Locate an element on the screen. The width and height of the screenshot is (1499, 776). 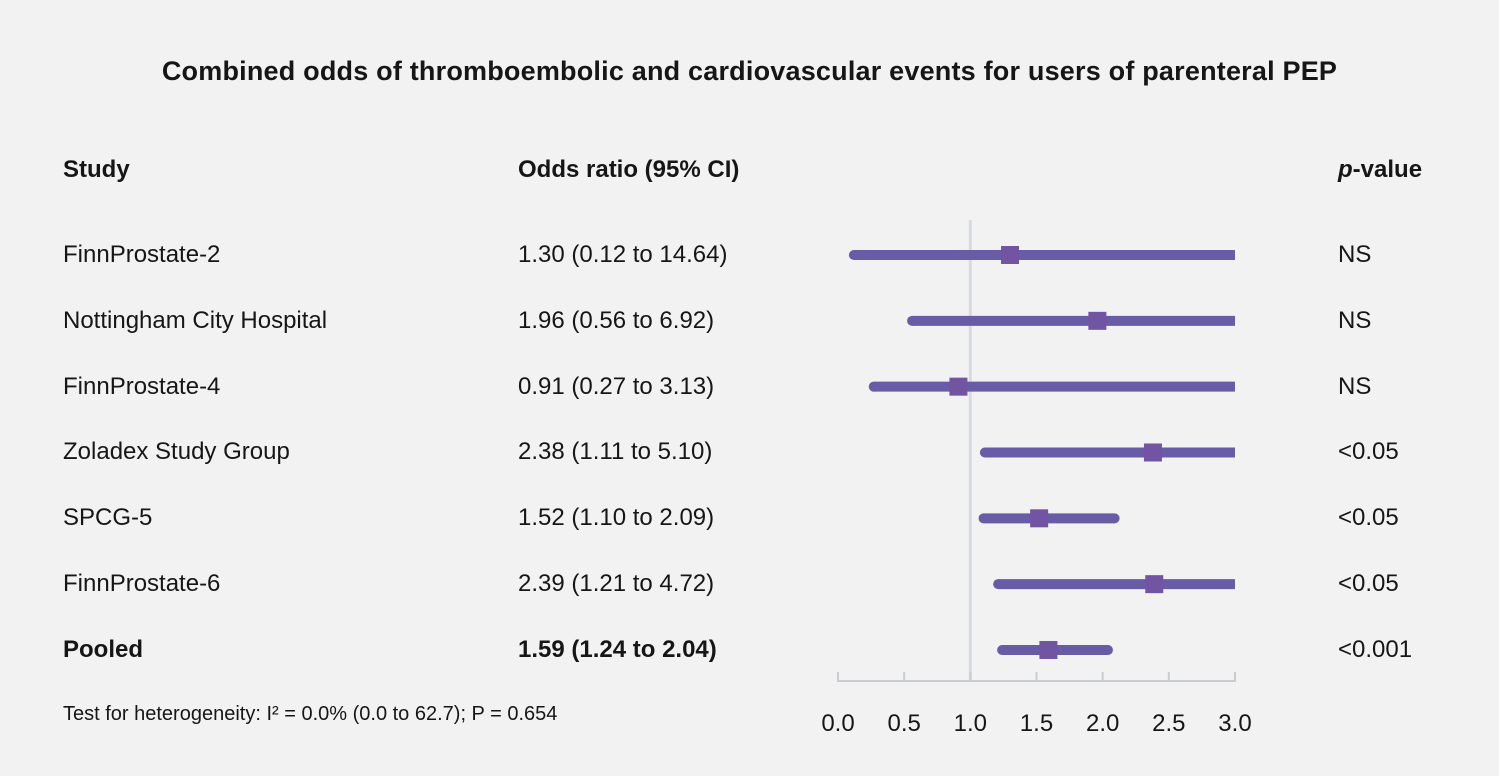
odds-ratio-ci-label: 1.59 (1.24 to 2.04) is located at coordinates (617, 649).